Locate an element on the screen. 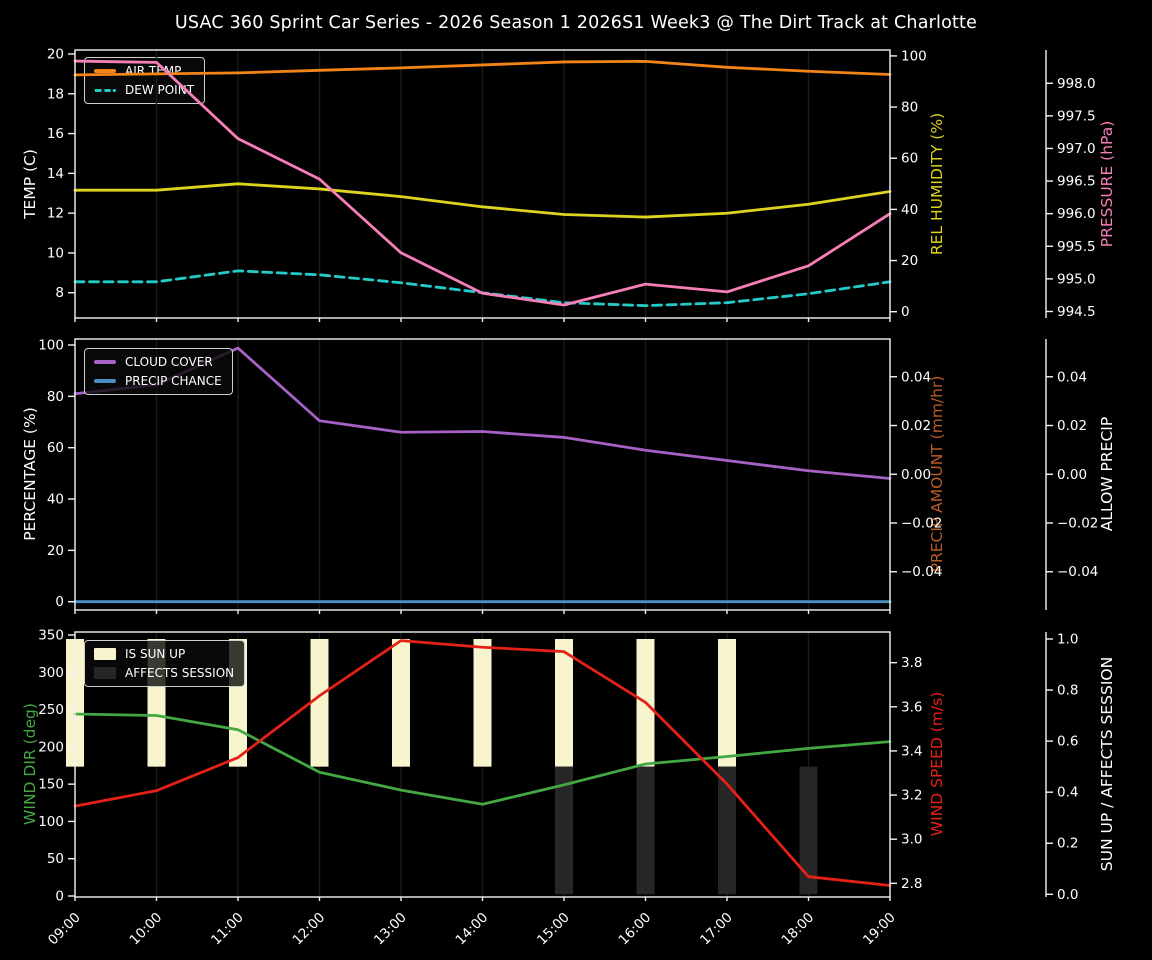 The height and width of the screenshot is (960, 1152). legend-item-is-sun-up: IS SUN UP is located at coordinates (164, 654).